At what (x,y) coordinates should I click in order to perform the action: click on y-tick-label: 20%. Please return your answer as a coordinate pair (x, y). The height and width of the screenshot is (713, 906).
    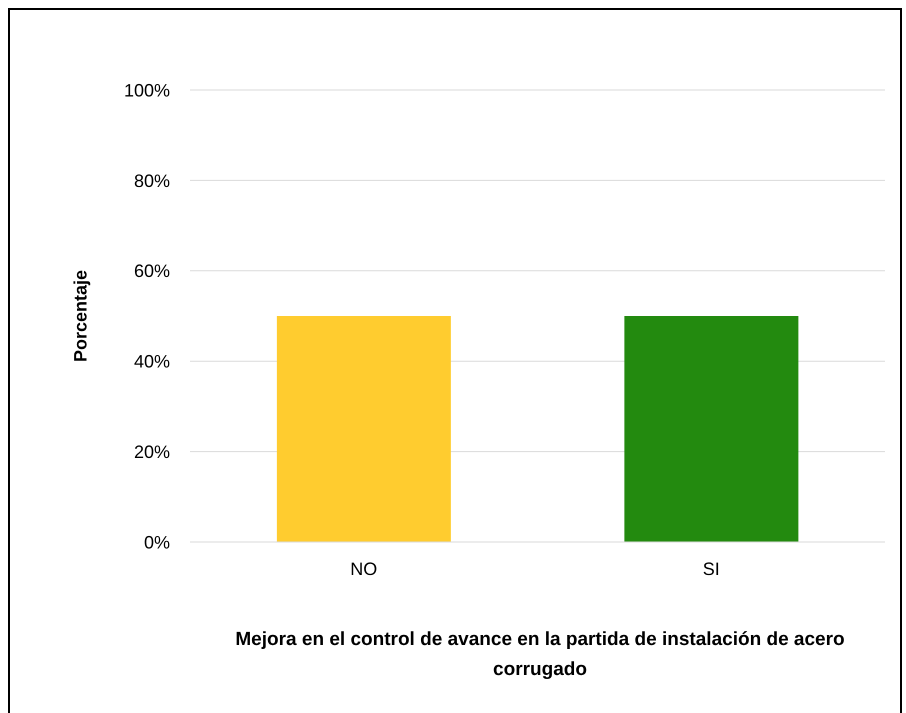
    Looking at the image, I should click on (152, 452).